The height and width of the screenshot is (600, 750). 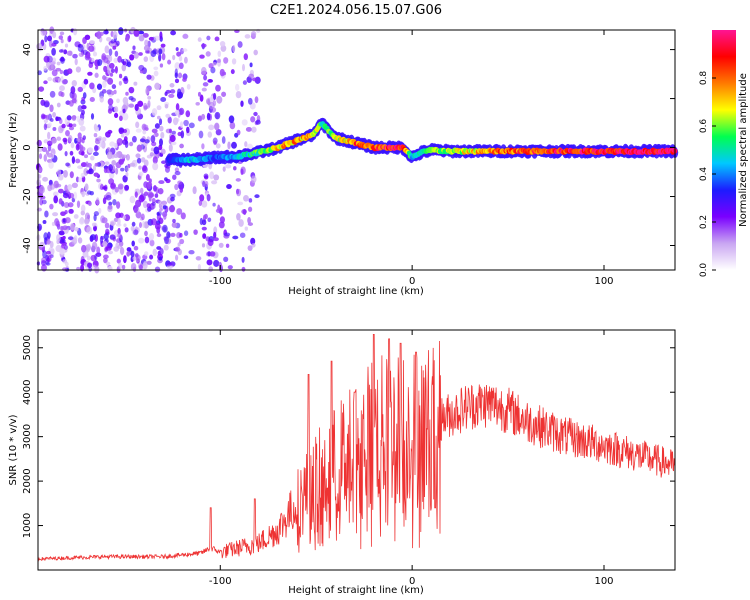 What do you see at coordinates (27, 245) in the screenshot?
I see `spectrogram-y-tick-label: -40` at bounding box center [27, 245].